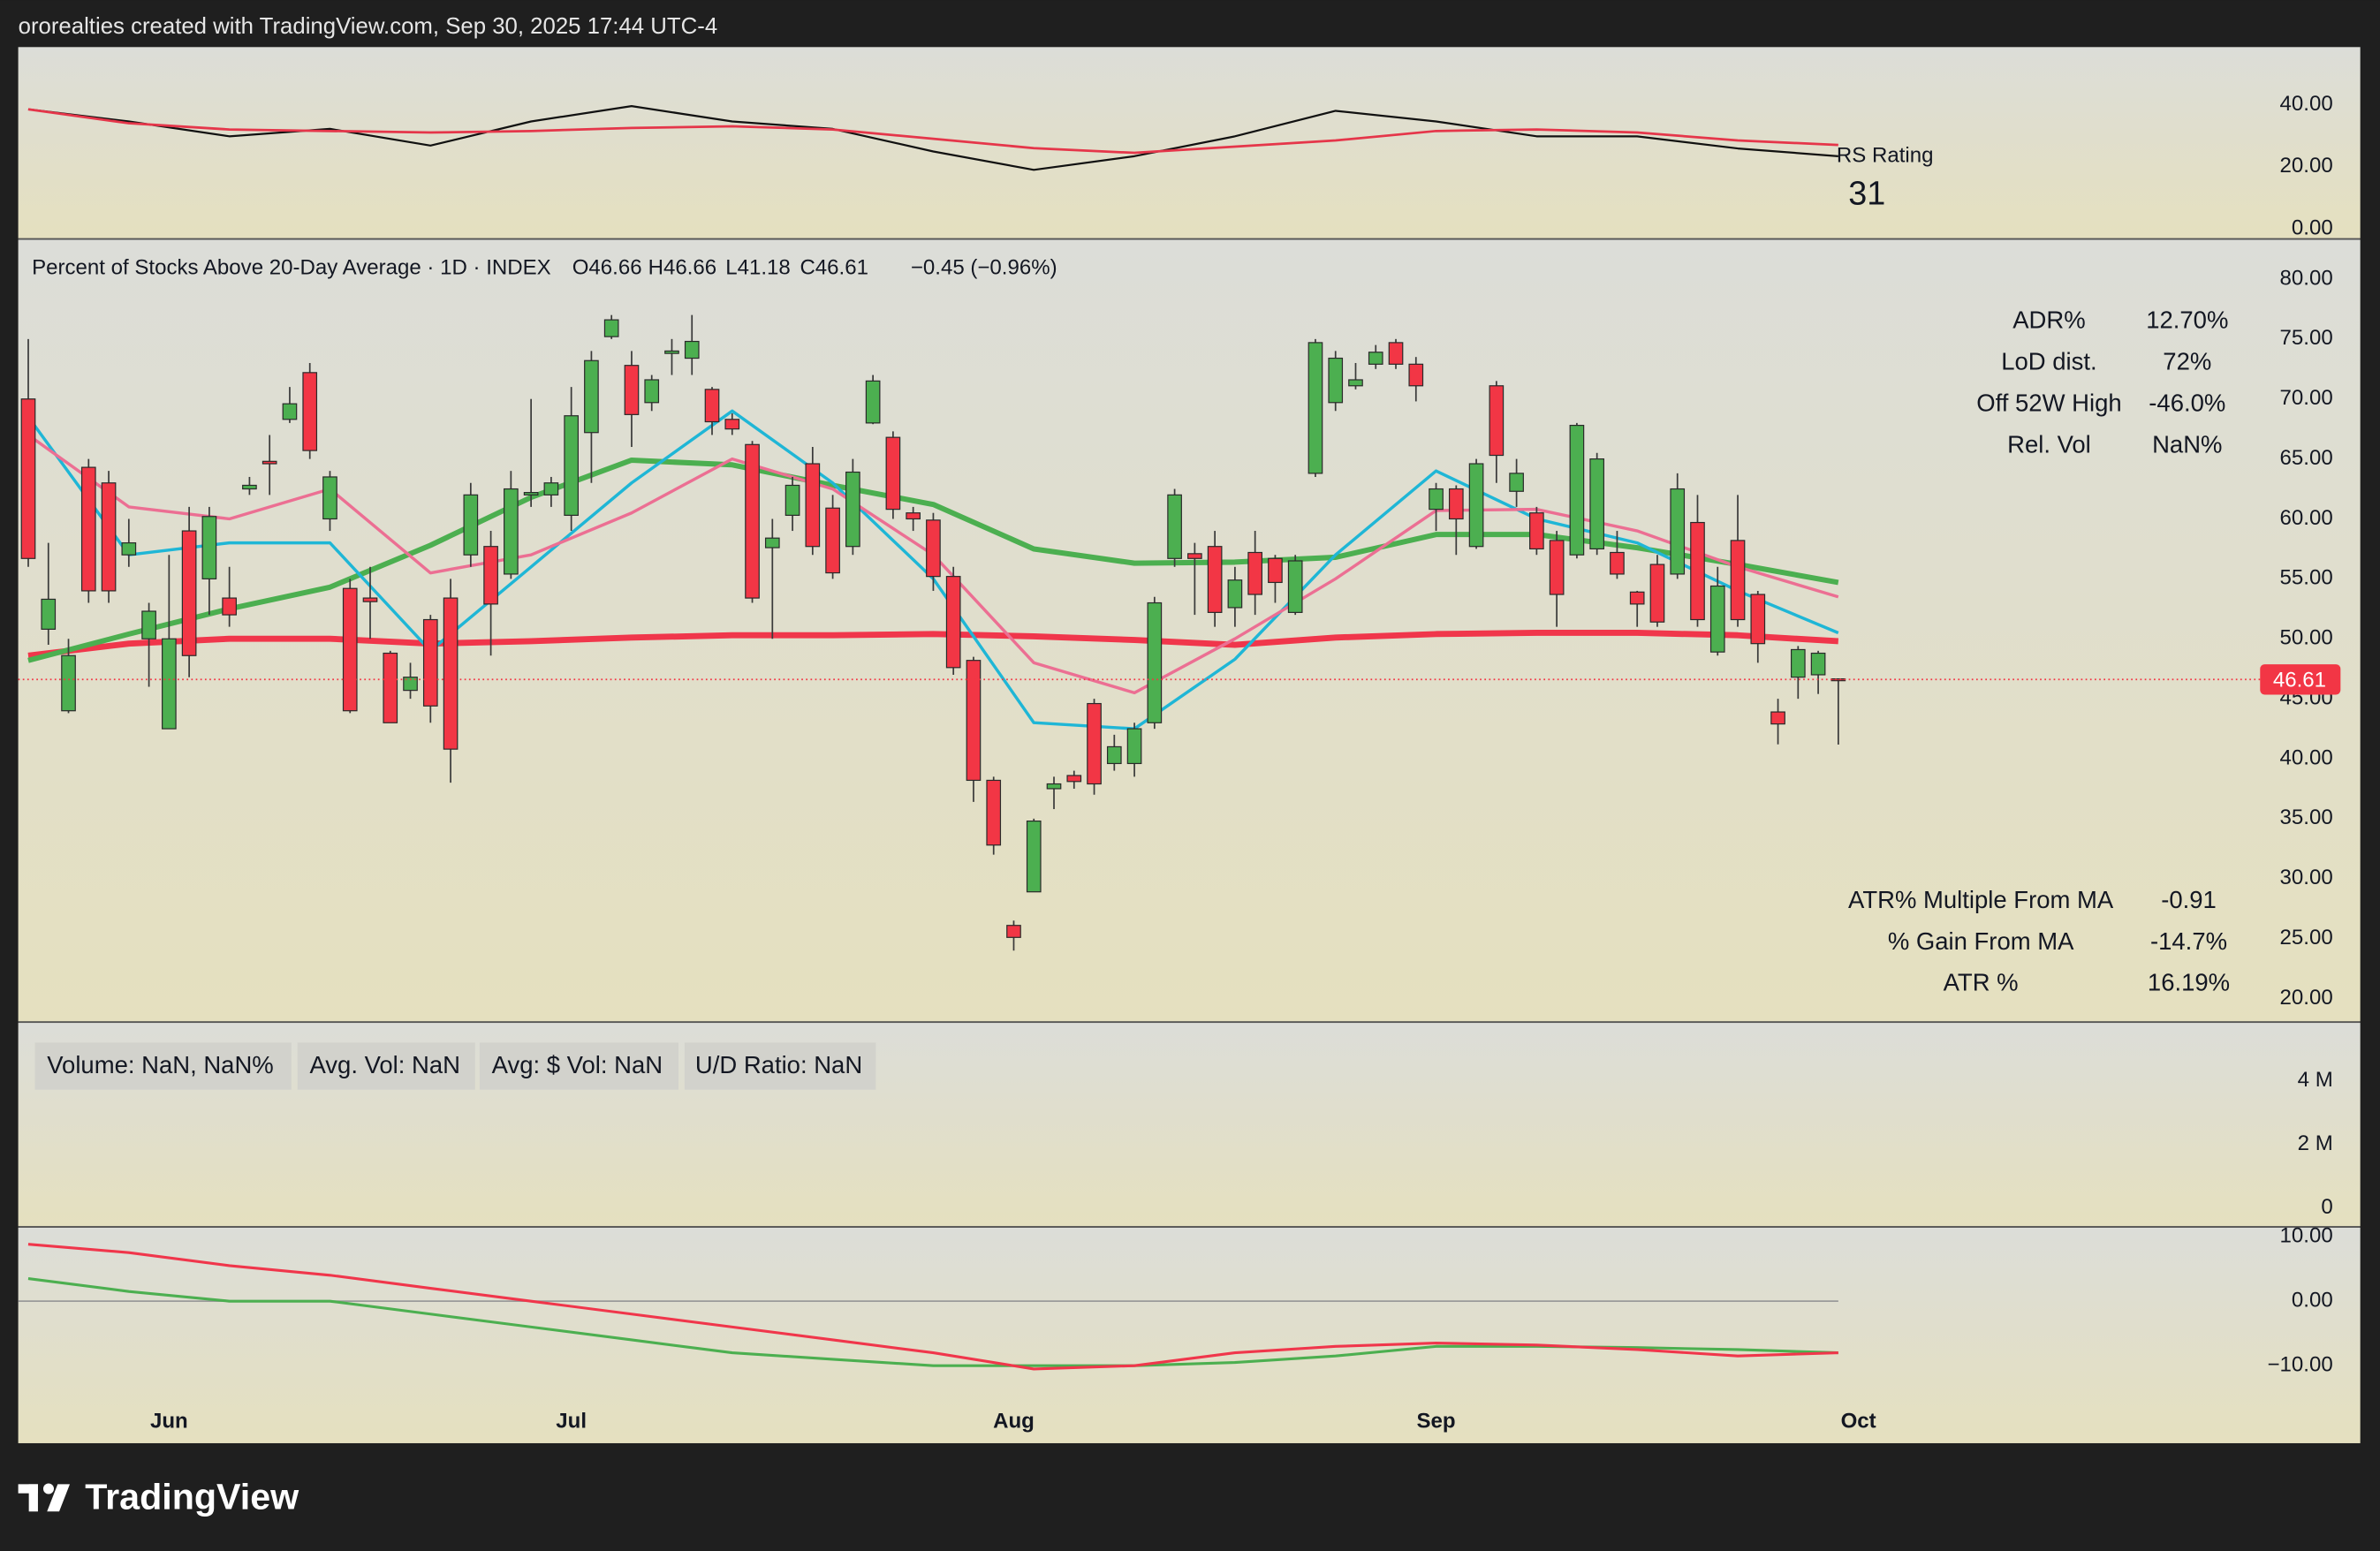  Describe the element at coordinates (2306, 818) in the screenshot. I see `y-tick-label: 35.00` at that location.